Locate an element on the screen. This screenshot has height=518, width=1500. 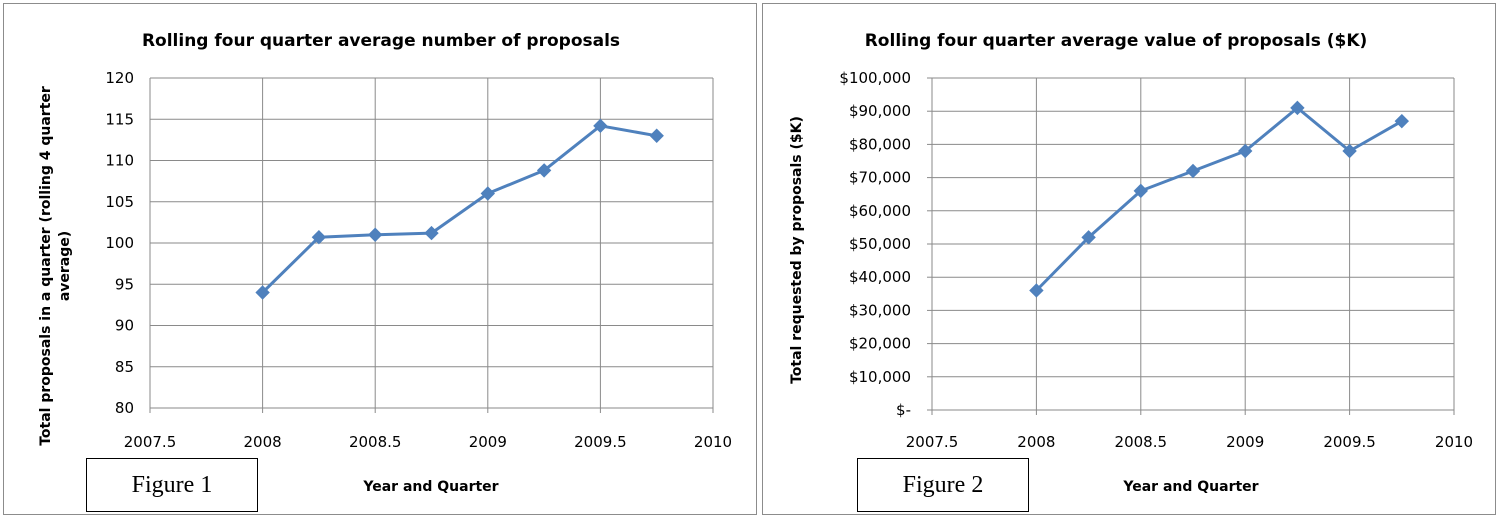
y-tick-label: 120 is located at coordinates (119, 78).